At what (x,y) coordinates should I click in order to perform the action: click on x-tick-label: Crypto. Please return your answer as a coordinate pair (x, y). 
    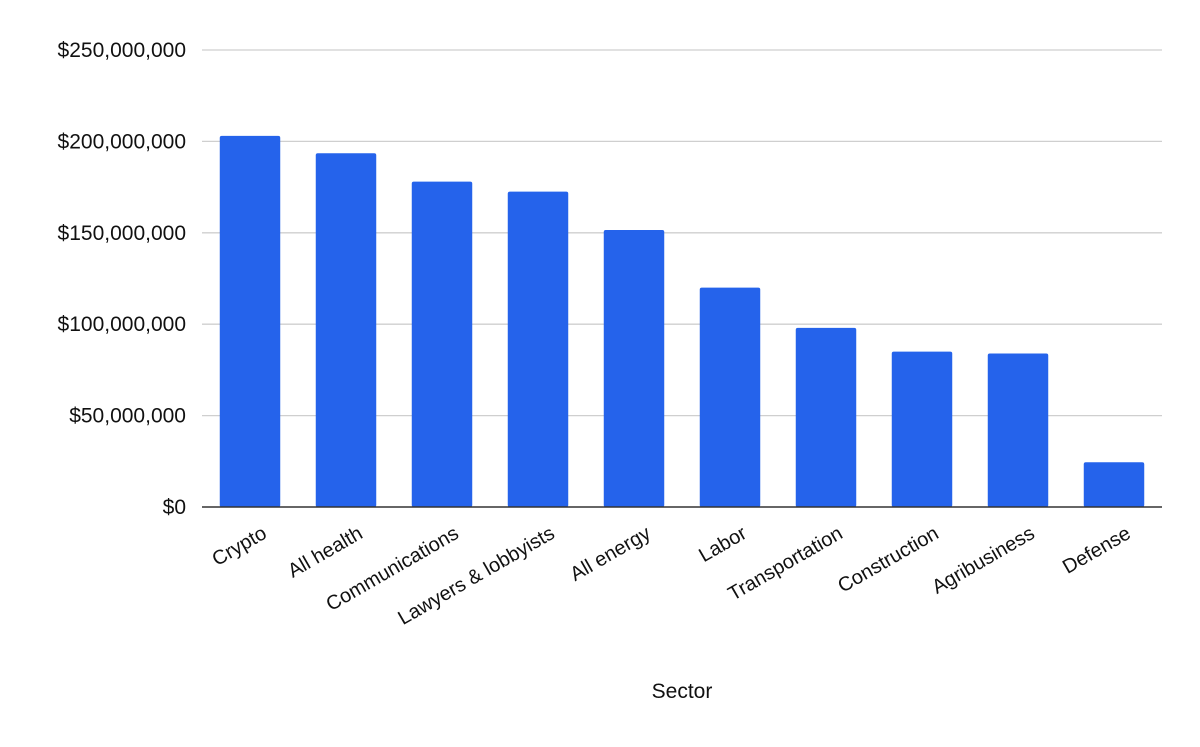
    Looking at the image, I should click on (239, 546).